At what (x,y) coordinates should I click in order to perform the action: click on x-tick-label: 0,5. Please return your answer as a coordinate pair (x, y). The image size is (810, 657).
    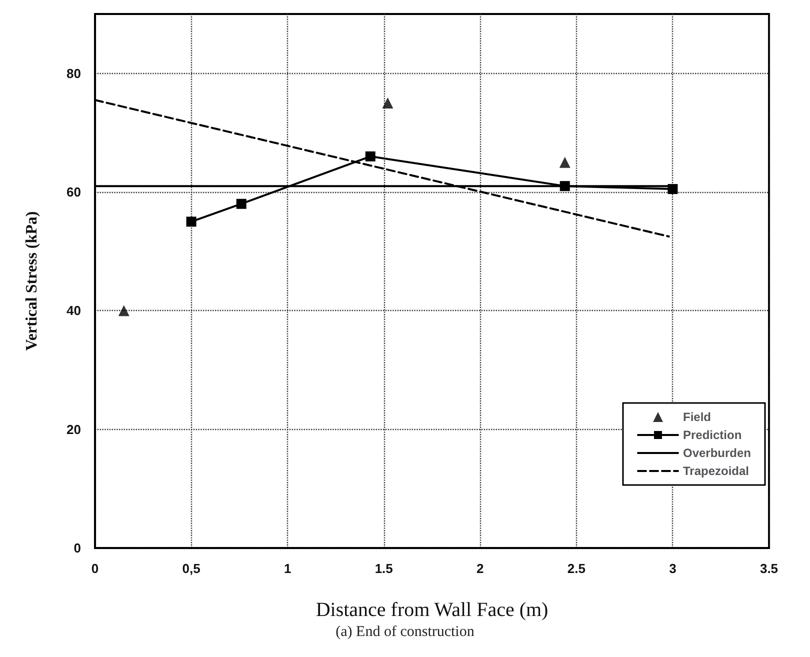
    Looking at the image, I should click on (191, 568).